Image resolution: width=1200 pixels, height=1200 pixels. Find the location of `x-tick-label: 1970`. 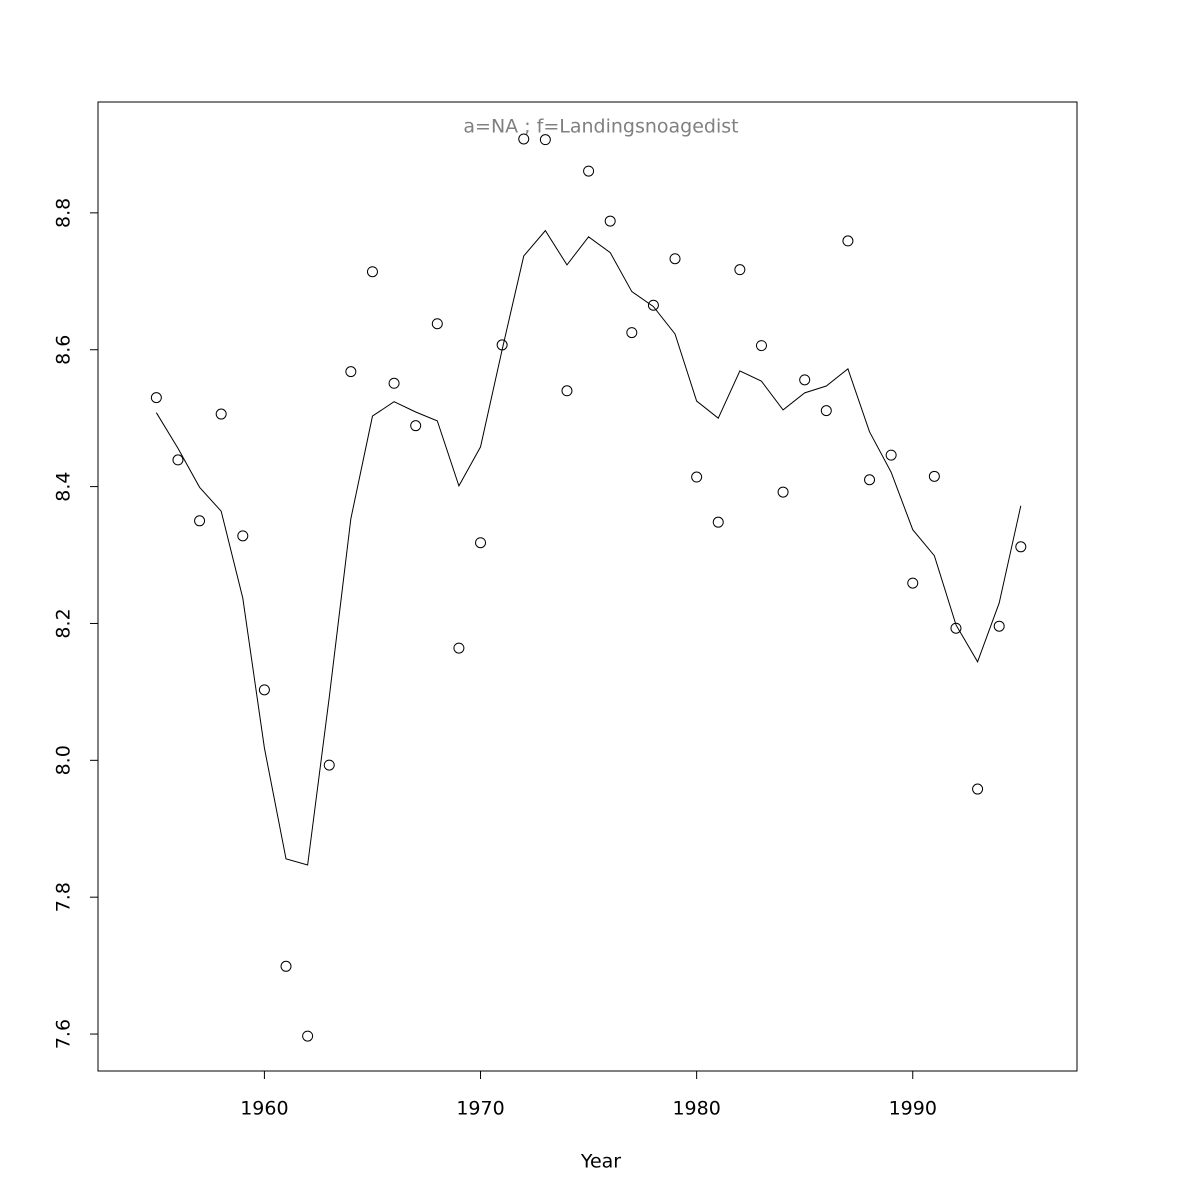

x-tick-label: 1970 is located at coordinates (480, 1109).